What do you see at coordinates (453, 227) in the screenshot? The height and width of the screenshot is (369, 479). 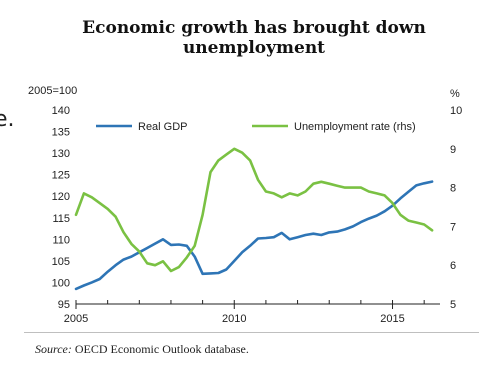 I see `y2-tick-label-7: 7` at bounding box center [453, 227].